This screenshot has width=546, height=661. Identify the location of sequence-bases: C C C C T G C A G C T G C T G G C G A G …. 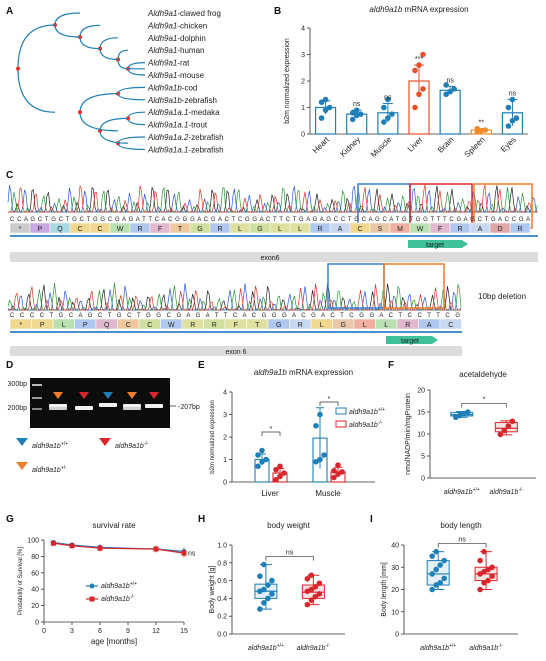
(235, 316).